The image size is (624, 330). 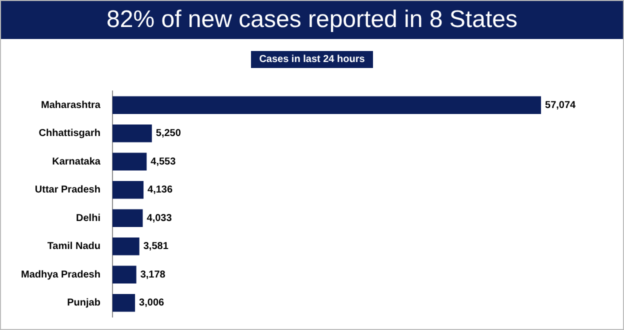 What do you see at coordinates (312, 59) in the screenshot?
I see `chart-subtitle: Cases in last 24 hours` at bounding box center [312, 59].